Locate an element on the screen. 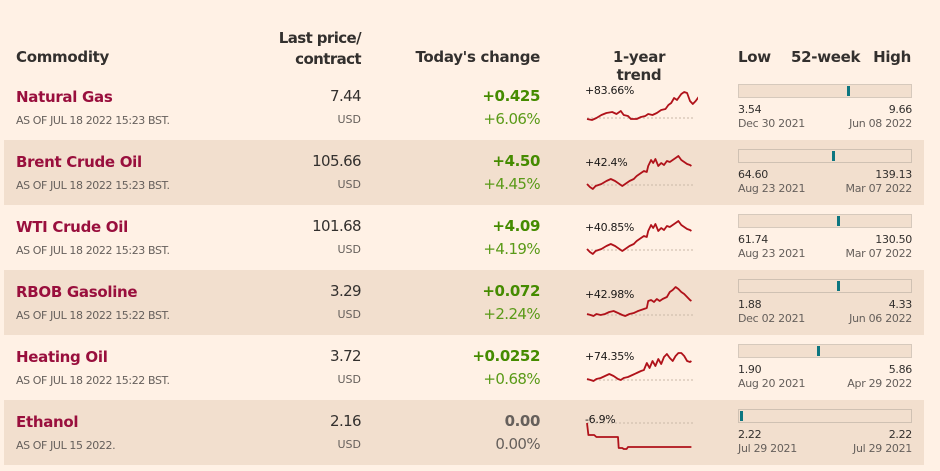 Image resolution: width=940 pixels, height=471 pixels. trend-percent-label: +42.4% is located at coordinates (606, 162).